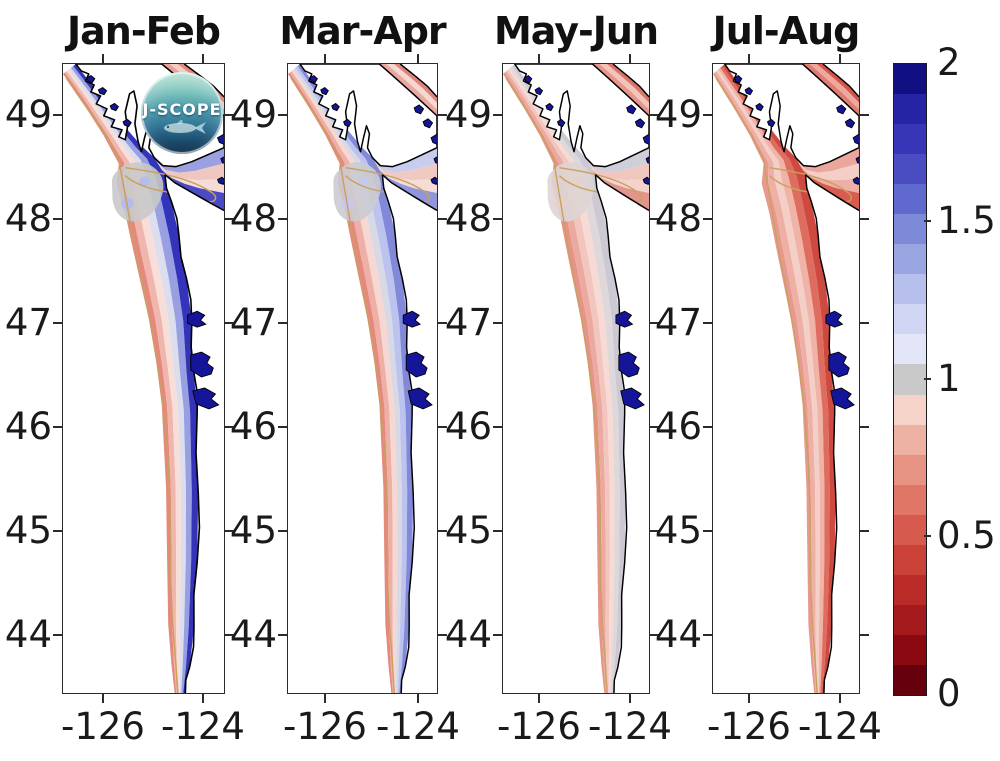  I want to click on colorbar-tick-label: 0.5, so click(966, 536).